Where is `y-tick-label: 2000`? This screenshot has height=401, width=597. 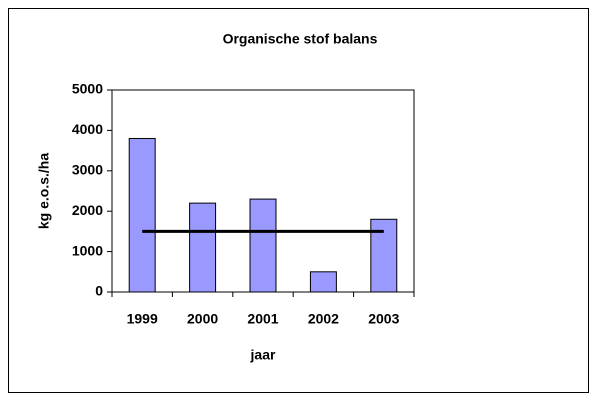 y-tick-label: 2000 is located at coordinates (87, 210).